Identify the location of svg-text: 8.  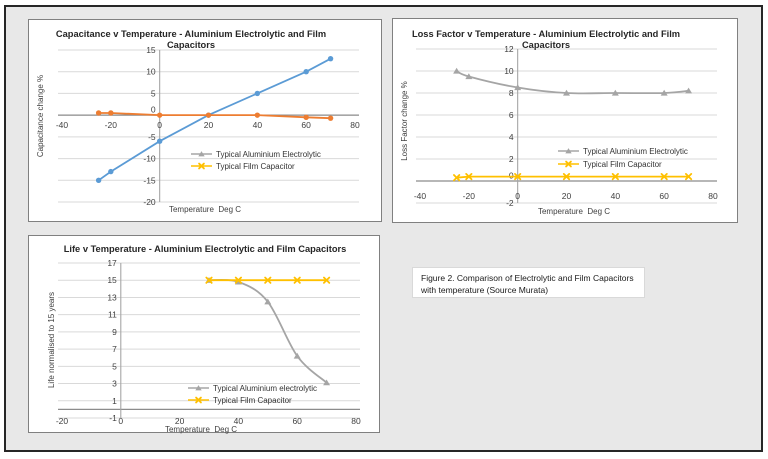
(511, 93).